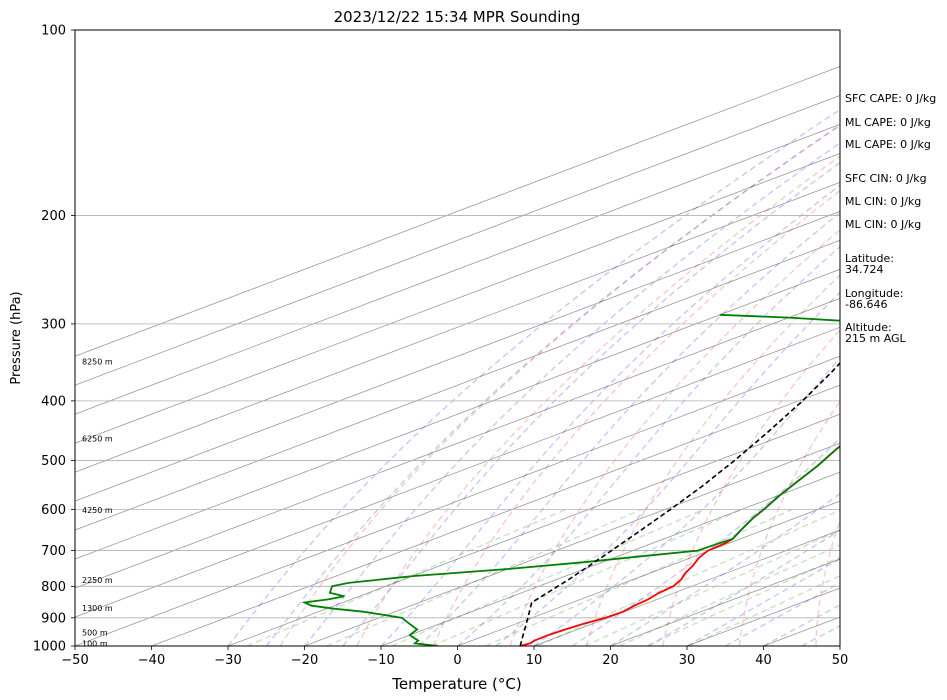 This screenshot has width=947, height=700. I want to click on height-labels: 100 m 500 m 1300 m 2250 m 4250 m 6250 m 8250 m, so click(97, 502).